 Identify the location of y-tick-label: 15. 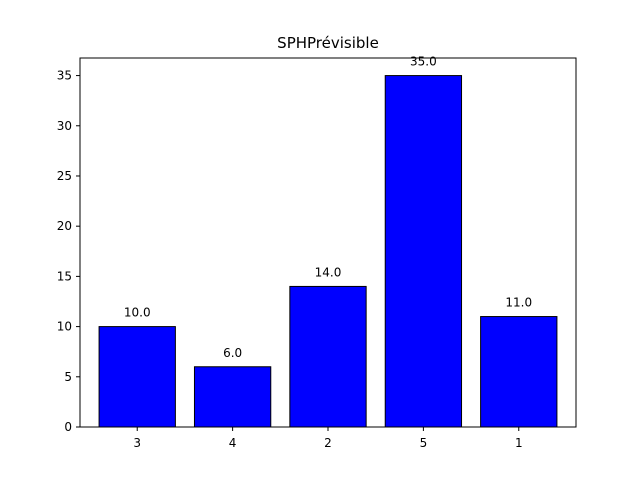
(64, 276).